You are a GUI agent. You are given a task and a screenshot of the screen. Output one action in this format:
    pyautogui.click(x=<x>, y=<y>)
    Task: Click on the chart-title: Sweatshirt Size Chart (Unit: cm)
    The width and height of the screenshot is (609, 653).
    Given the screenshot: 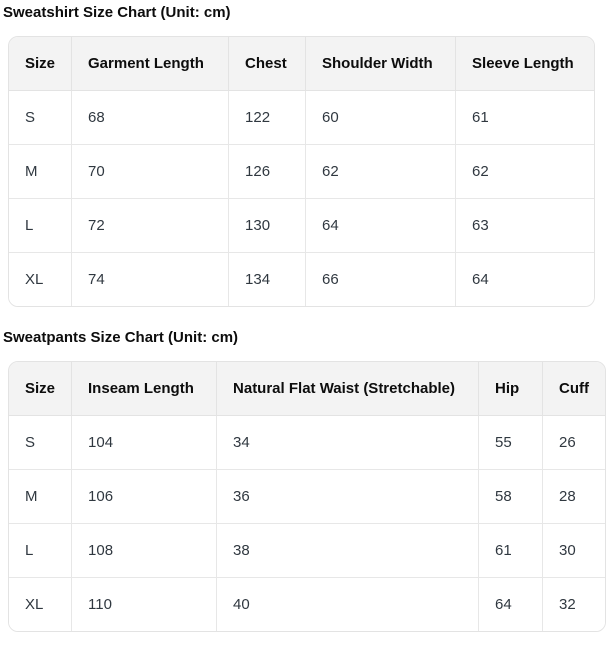 What is the action you would take?
    pyautogui.click(x=117, y=12)
    